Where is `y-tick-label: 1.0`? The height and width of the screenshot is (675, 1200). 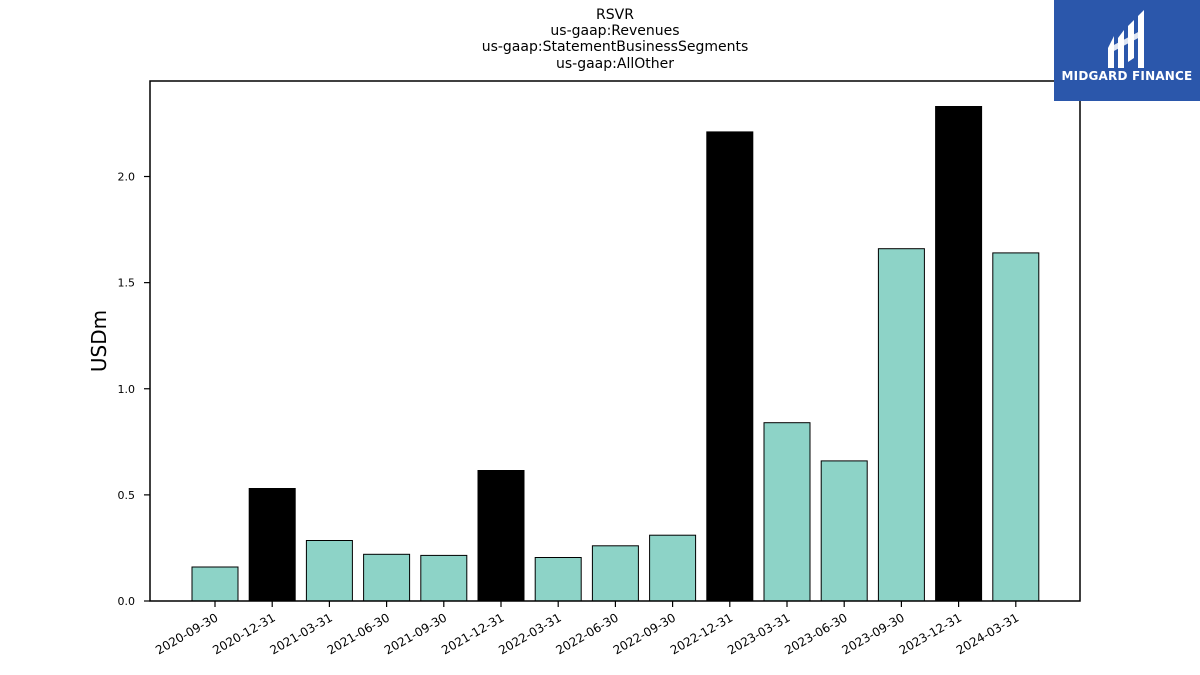 y-tick-label: 1.0 is located at coordinates (127, 389).